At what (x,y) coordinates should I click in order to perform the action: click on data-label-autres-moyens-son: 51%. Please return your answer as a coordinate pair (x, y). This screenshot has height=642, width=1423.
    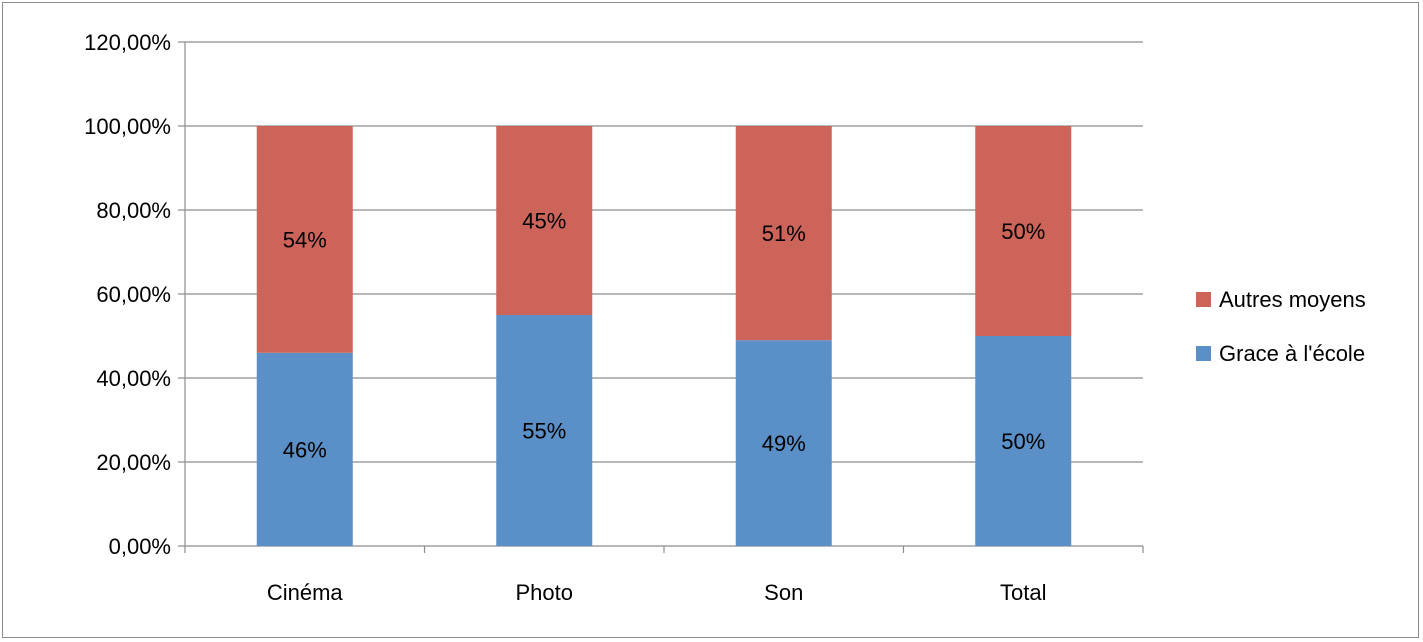
    Looking at the image, I should click on (784, 233).